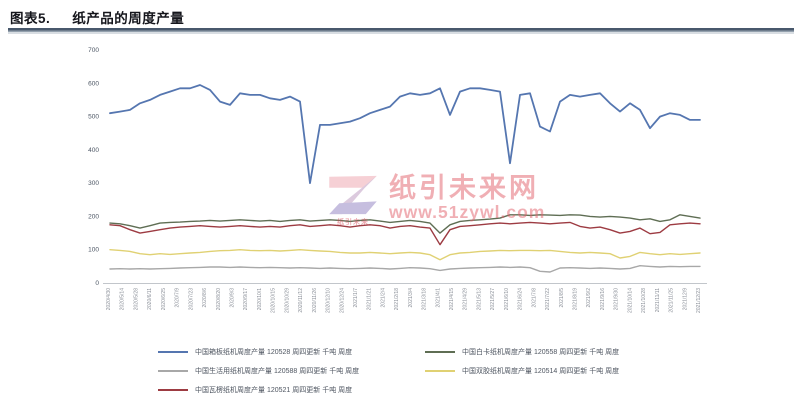  What do you see at coordinates (301, 300) in the screenshot?
I see `x-axis-tick-label: 2020/11/12` at bounding box center [301, 300].